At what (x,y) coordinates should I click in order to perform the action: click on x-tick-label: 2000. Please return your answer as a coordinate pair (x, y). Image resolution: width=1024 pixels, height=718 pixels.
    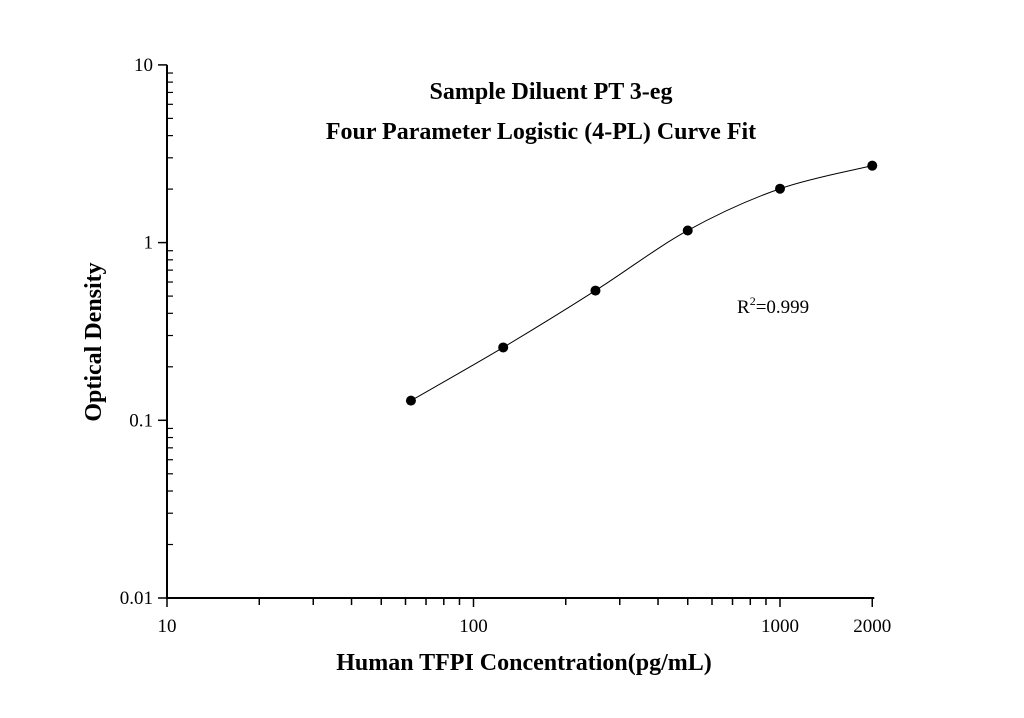
    Looking at the image, I should click on (872, 626).